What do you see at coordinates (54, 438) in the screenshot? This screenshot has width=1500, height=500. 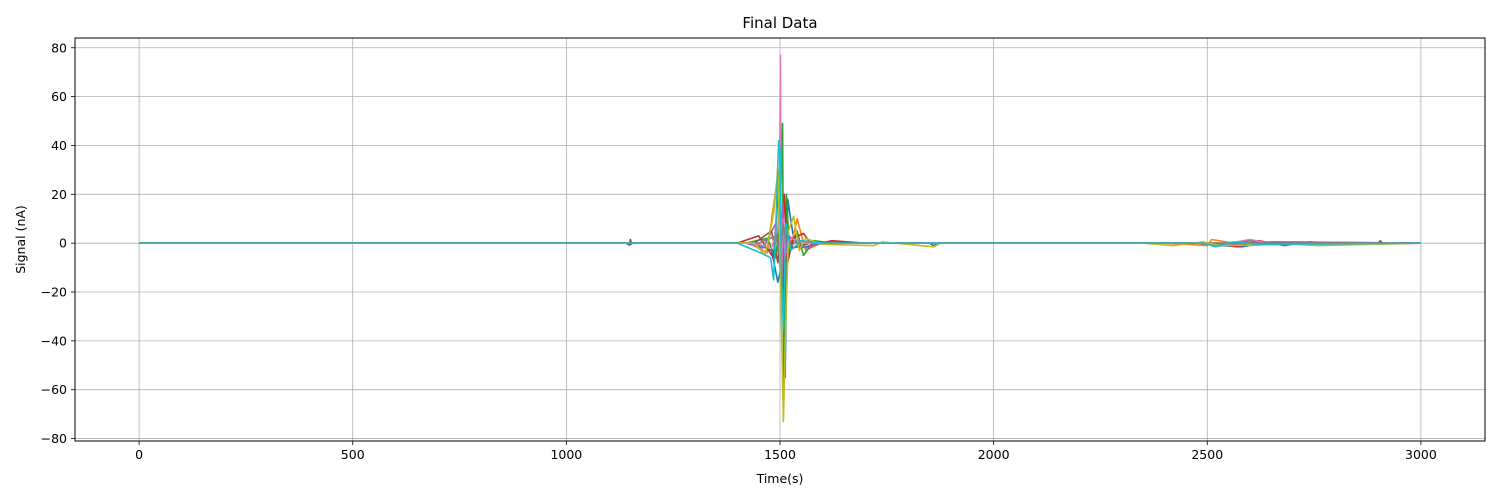 I see `y-tick-label: −80` at bounding box center [54, 438].